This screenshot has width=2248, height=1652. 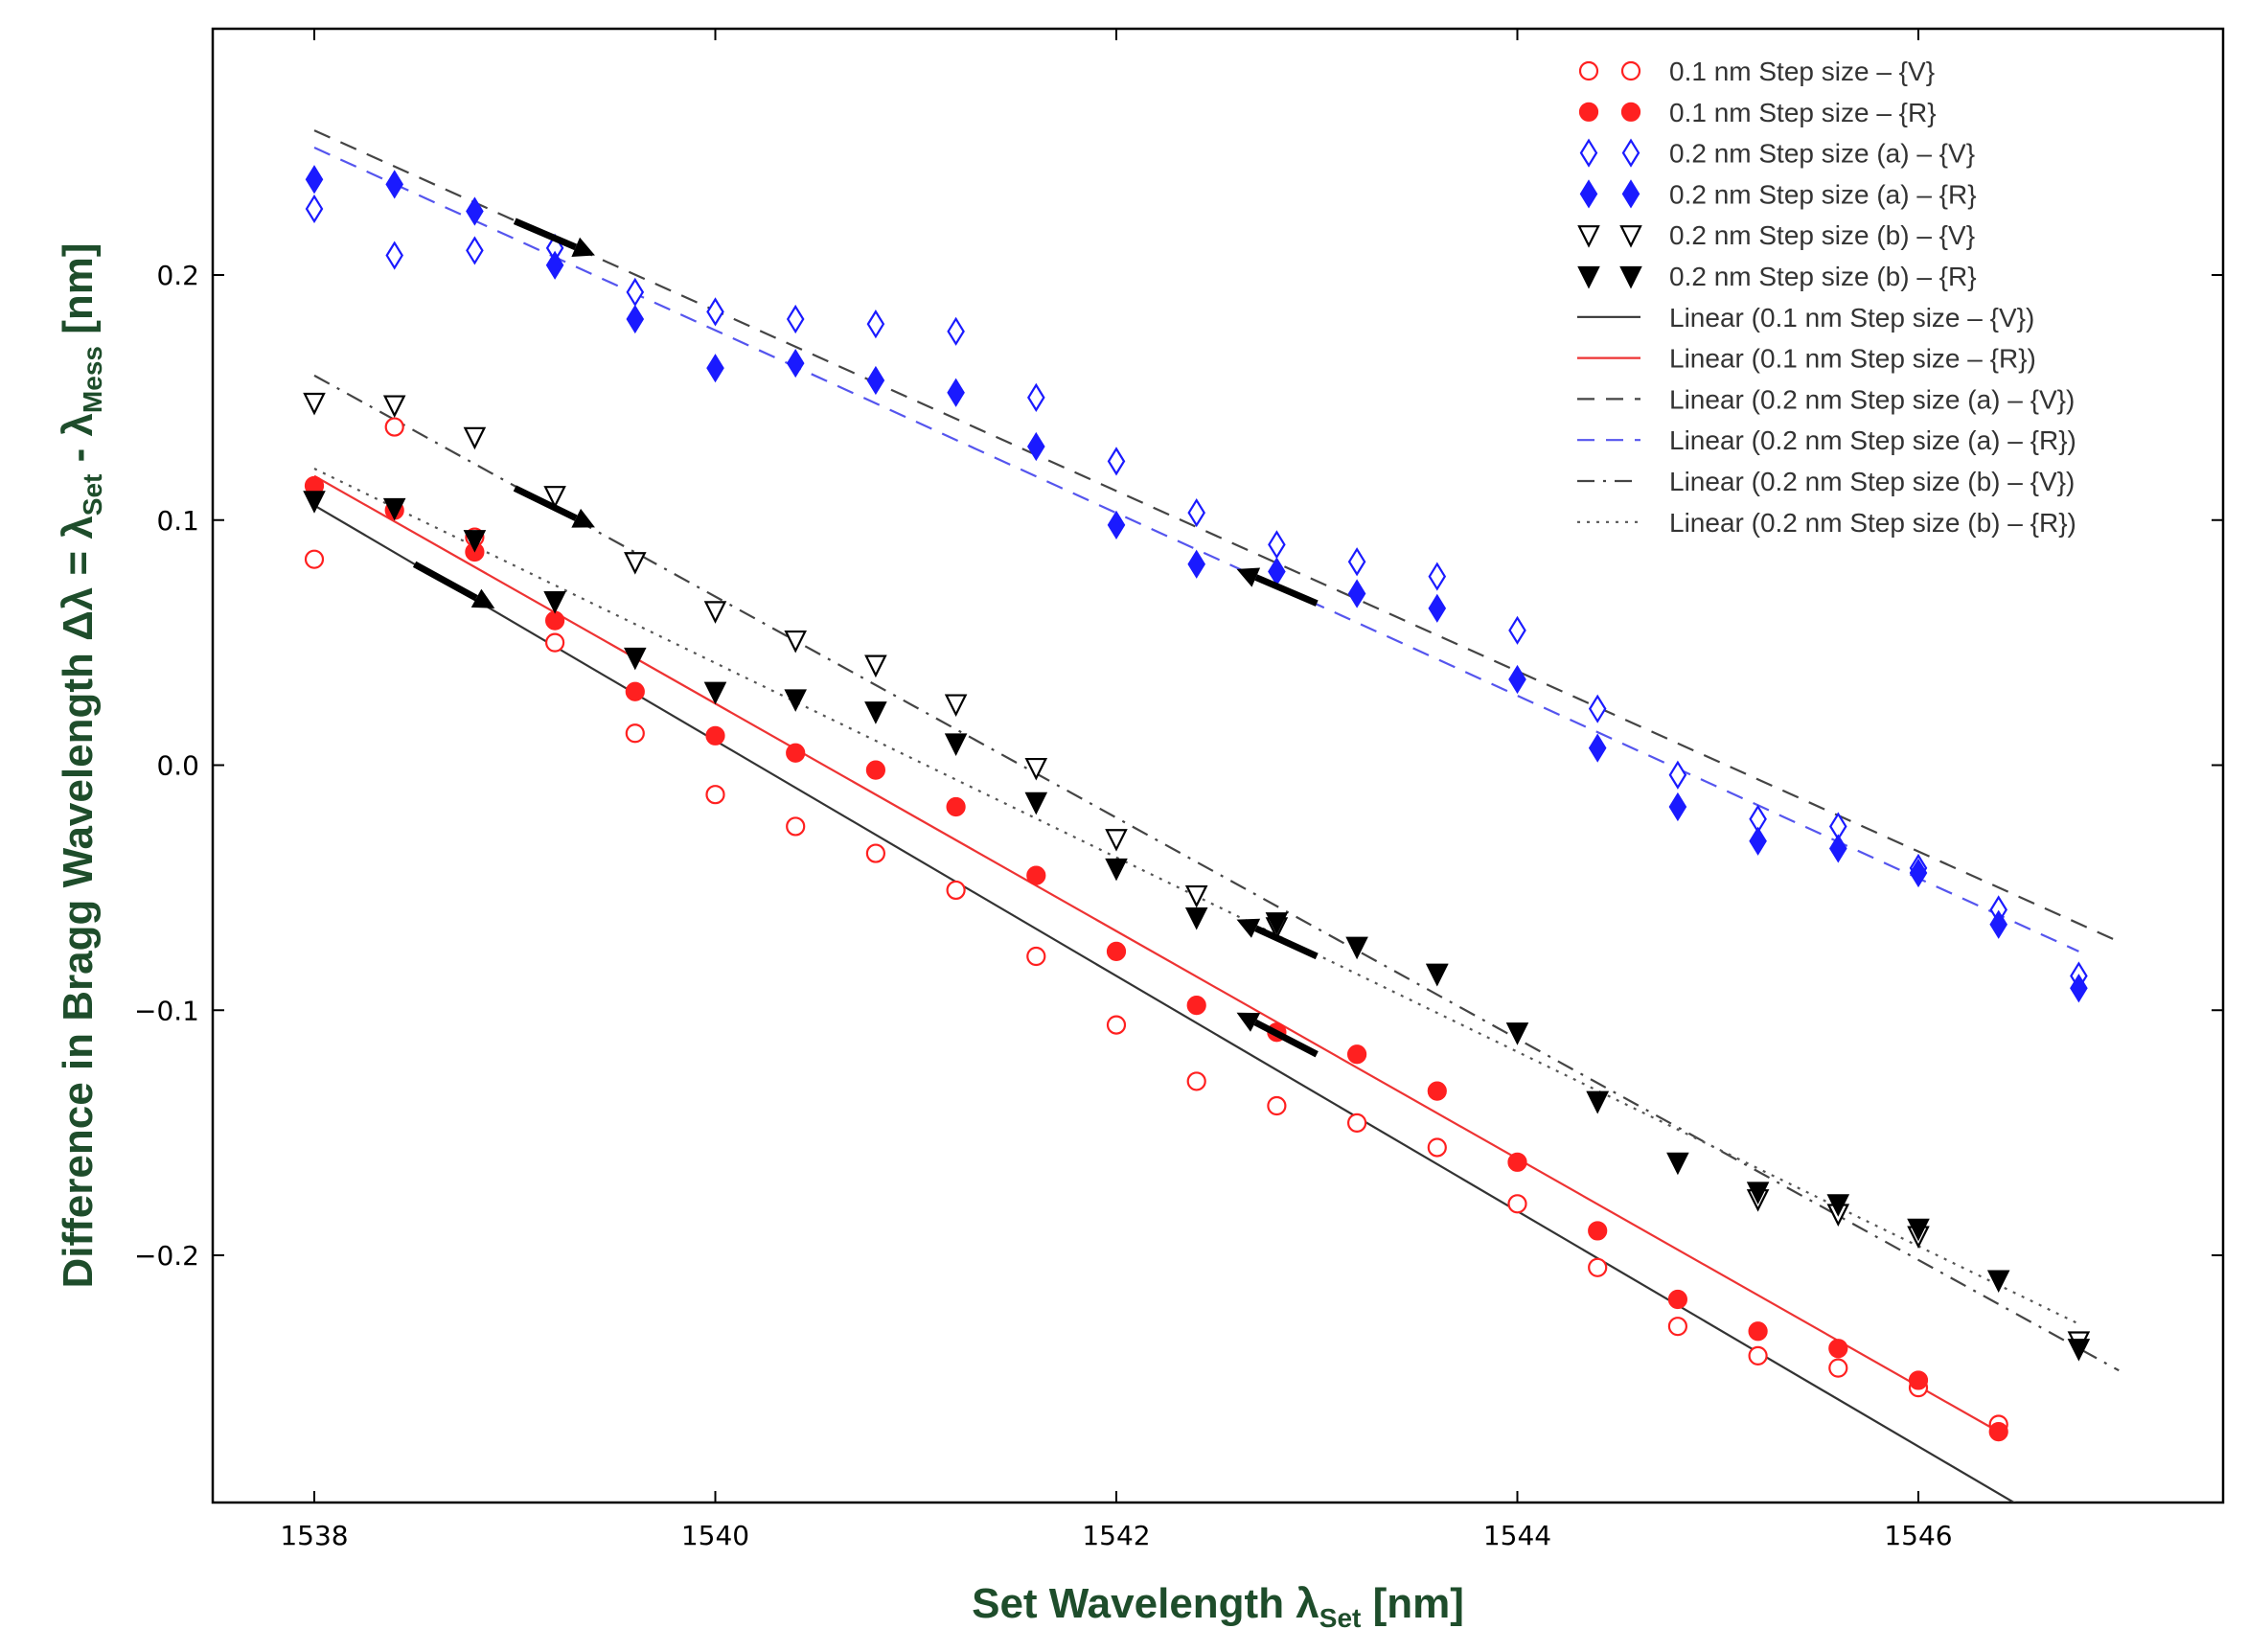 I want to click on y-tick-label: −0.1, so click(x=166, y=1010).